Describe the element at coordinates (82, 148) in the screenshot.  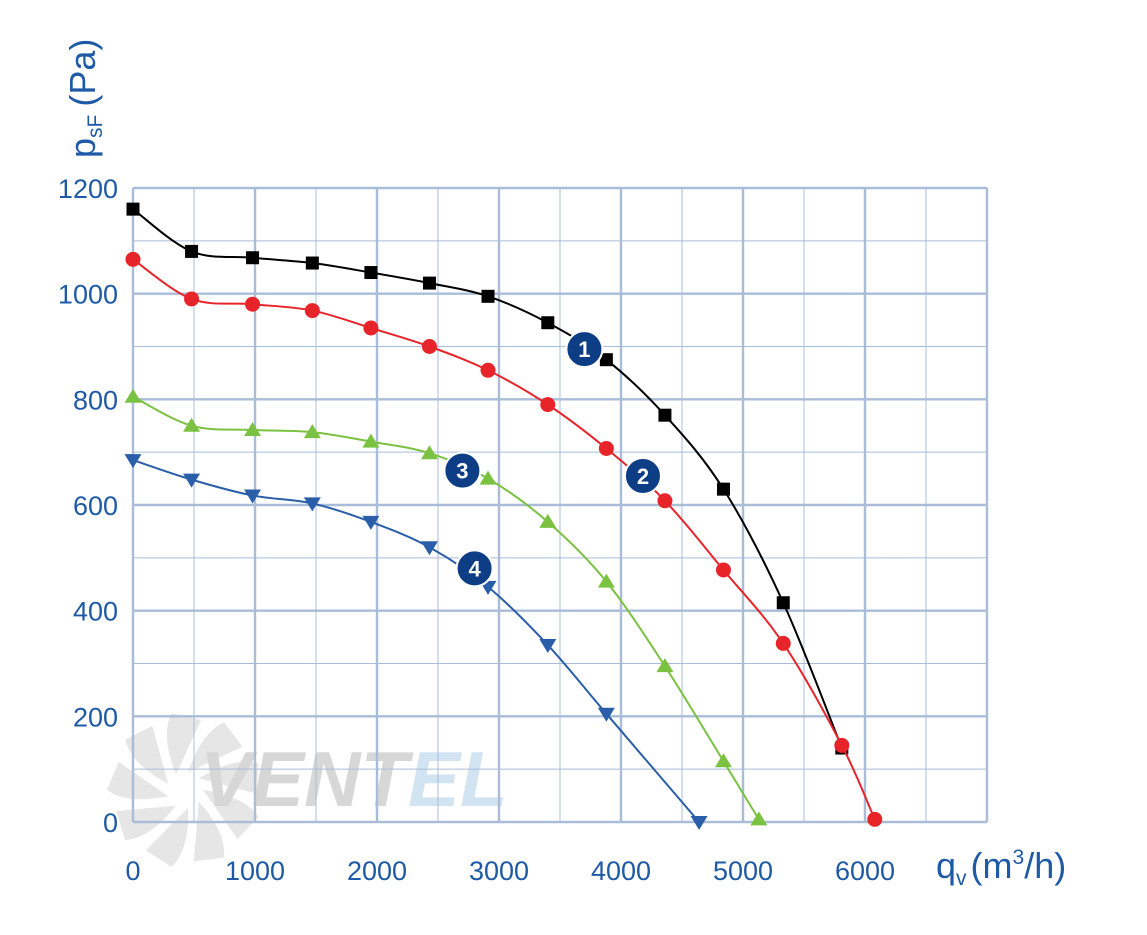
I see `y-axis-symbol: p` at that location.